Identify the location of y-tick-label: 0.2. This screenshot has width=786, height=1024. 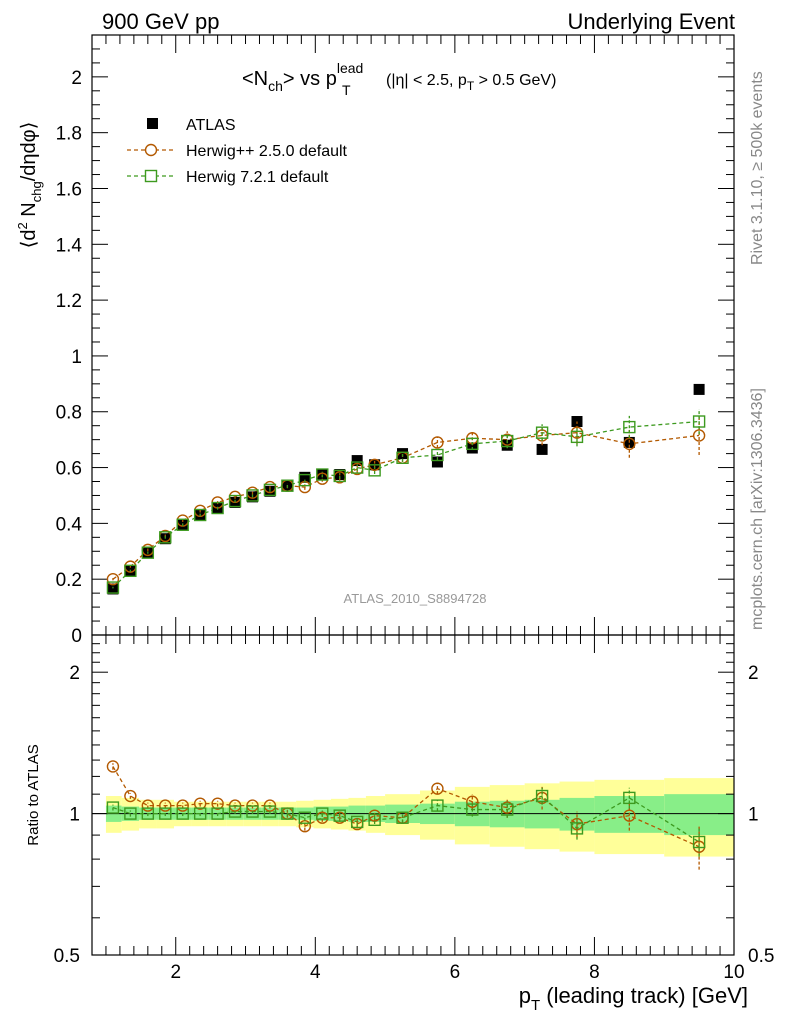
(69, 580).